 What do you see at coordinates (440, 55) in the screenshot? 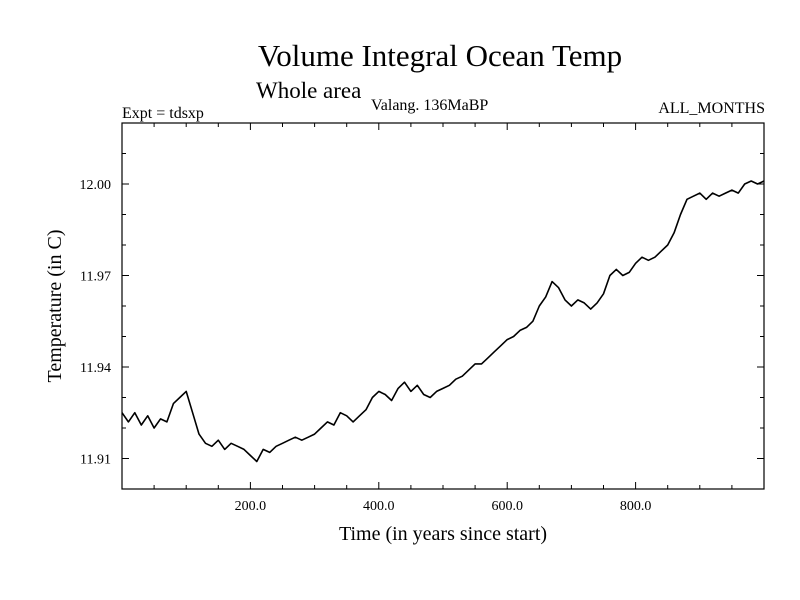
I see `chart-title: Volume Integral Ocean Temp` at bounding box center [440, 55].